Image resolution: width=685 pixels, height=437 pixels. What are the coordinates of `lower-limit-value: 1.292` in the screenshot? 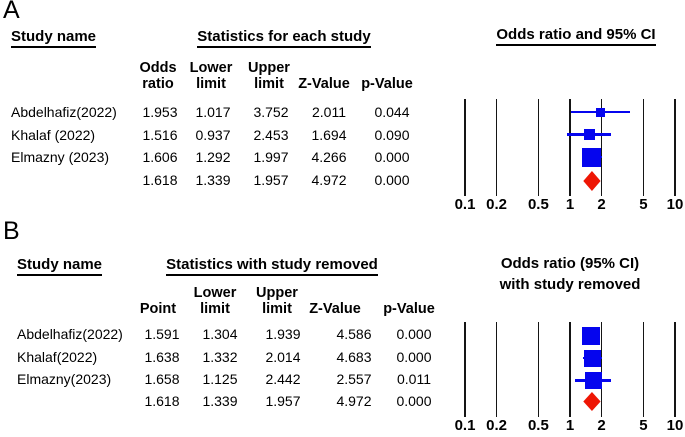 It's located at (213, 157).